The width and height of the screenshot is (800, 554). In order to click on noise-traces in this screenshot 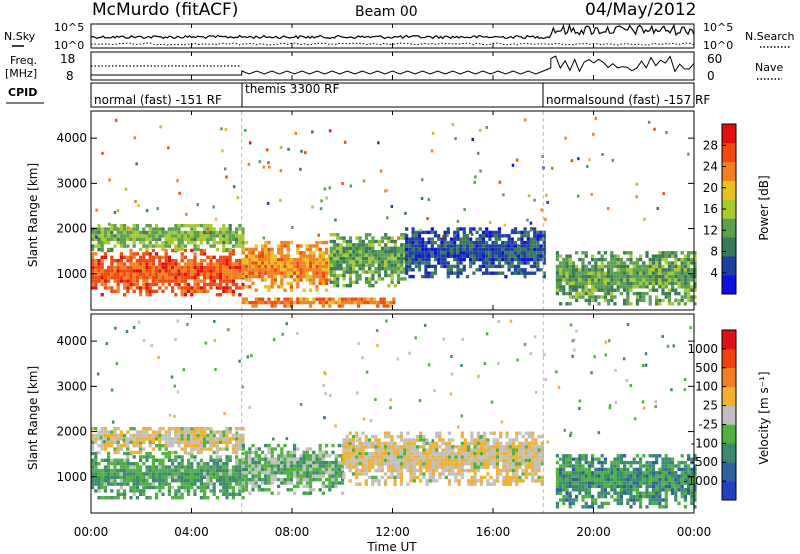, I will do `click(392, 34)`.